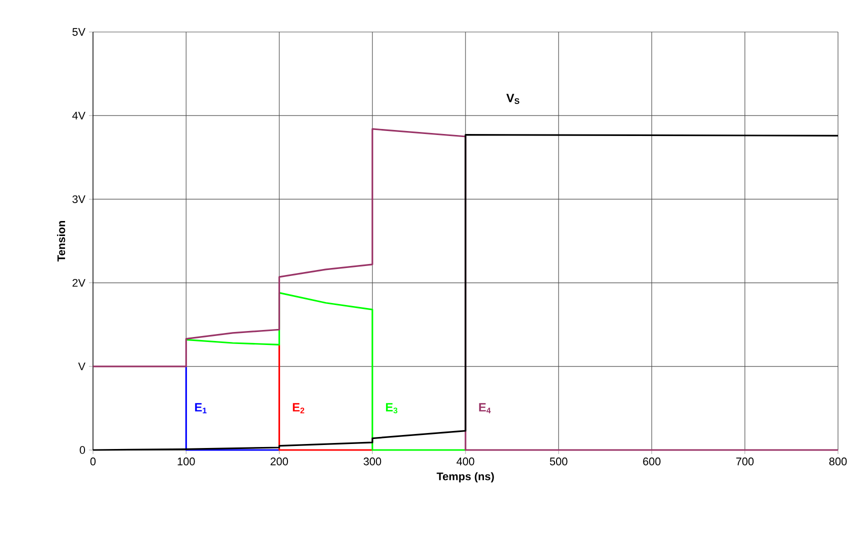 This screenshot has height=533, width=856. I want to click on x-tick-label: 700, so click(745, 462).